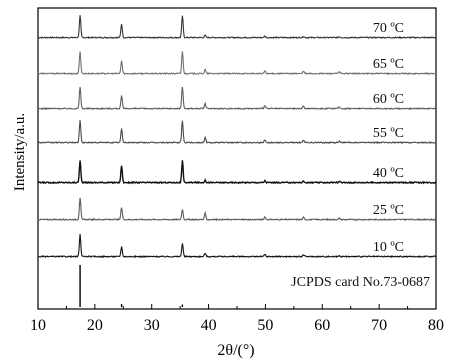 Image resolution: width=451 pixels, height=363 pixels. I want to click on x-tick-label: 60, so click(322, 325).